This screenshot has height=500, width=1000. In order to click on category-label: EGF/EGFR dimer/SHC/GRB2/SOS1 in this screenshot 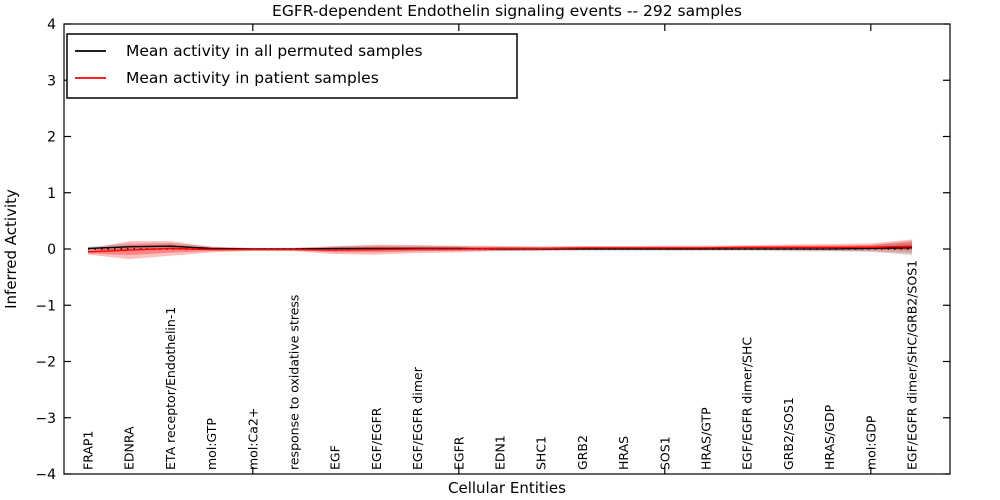, I will do `click(912, 365)`.